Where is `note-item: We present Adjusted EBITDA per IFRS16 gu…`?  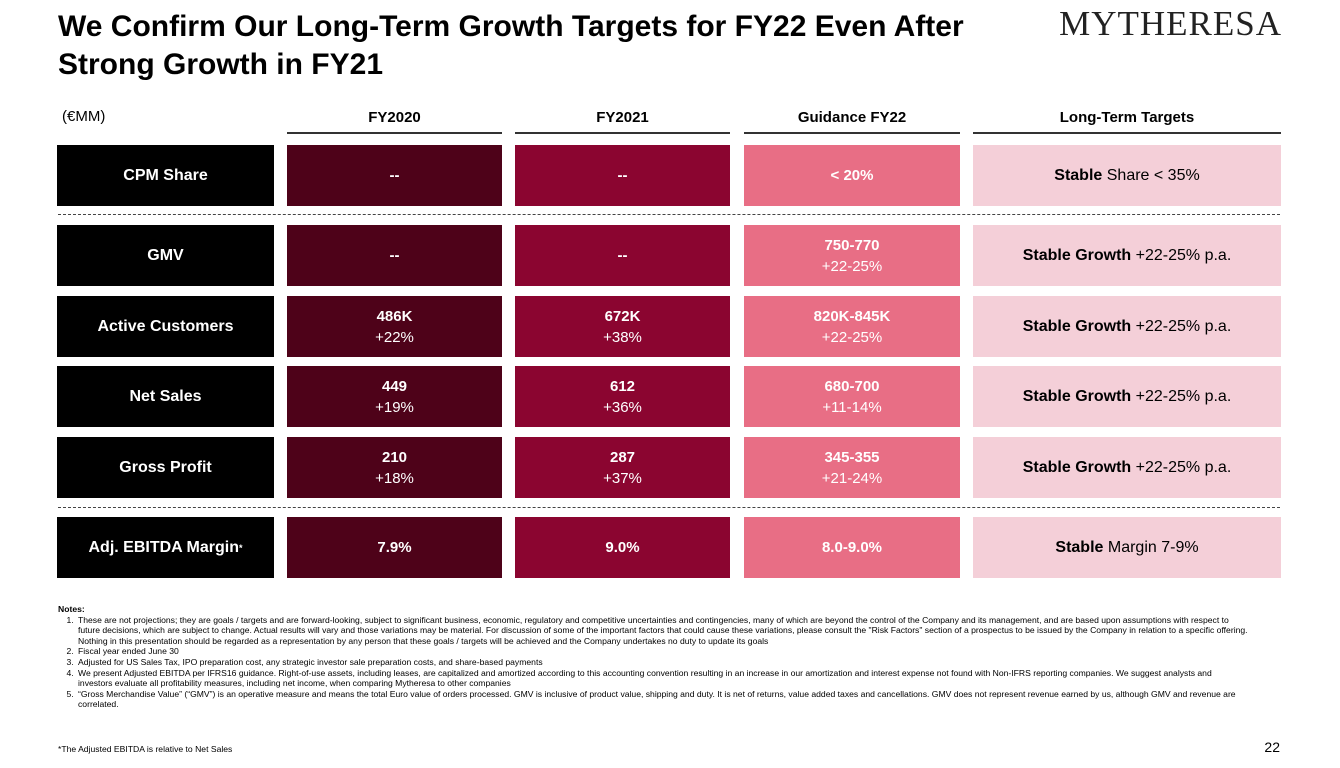
note-item: We present Adjusted EBITDA per IFRS16 gu… is located at coordinates (662, 678).